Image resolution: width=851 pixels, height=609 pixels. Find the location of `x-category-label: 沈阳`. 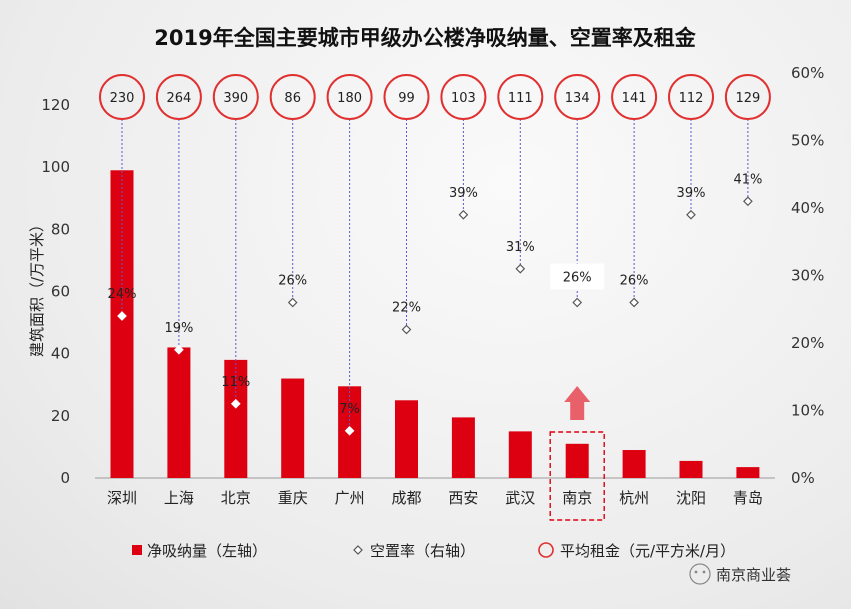

x-category-label: 沈阳 is located at coordinates (691, 498).